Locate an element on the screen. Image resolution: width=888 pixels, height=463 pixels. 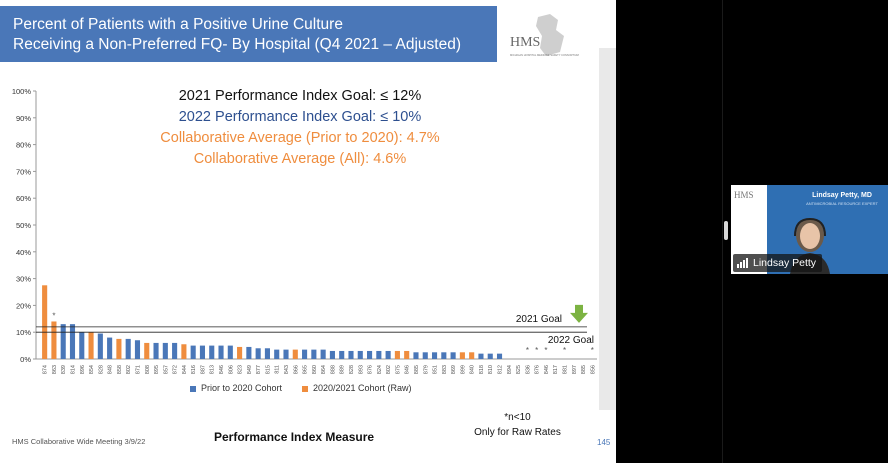
x-tick-label: 813 is located at coordinates (213, 369).